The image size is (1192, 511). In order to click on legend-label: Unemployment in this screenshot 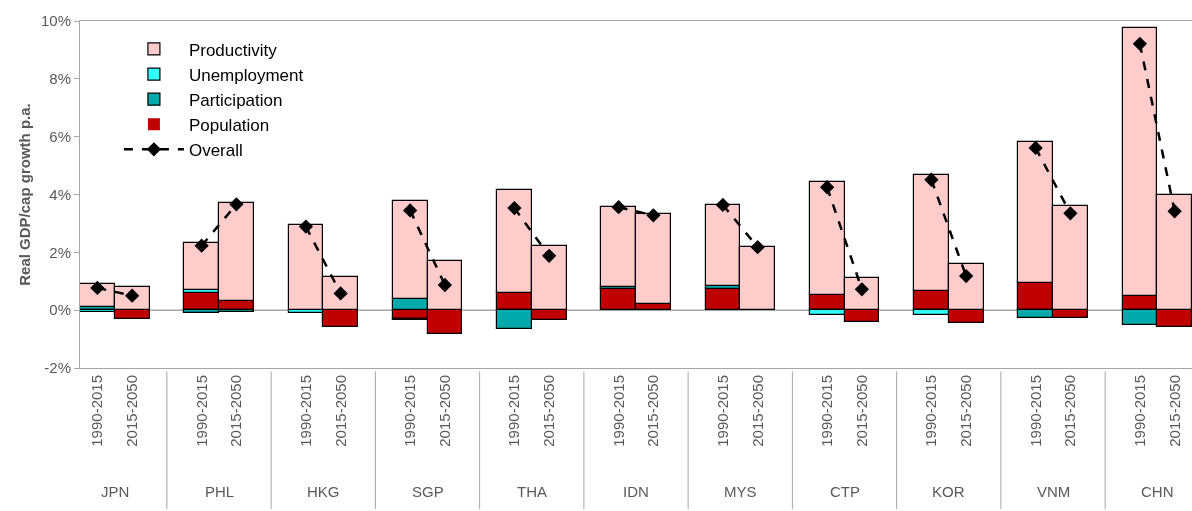, I will do `click(246, 75)`.